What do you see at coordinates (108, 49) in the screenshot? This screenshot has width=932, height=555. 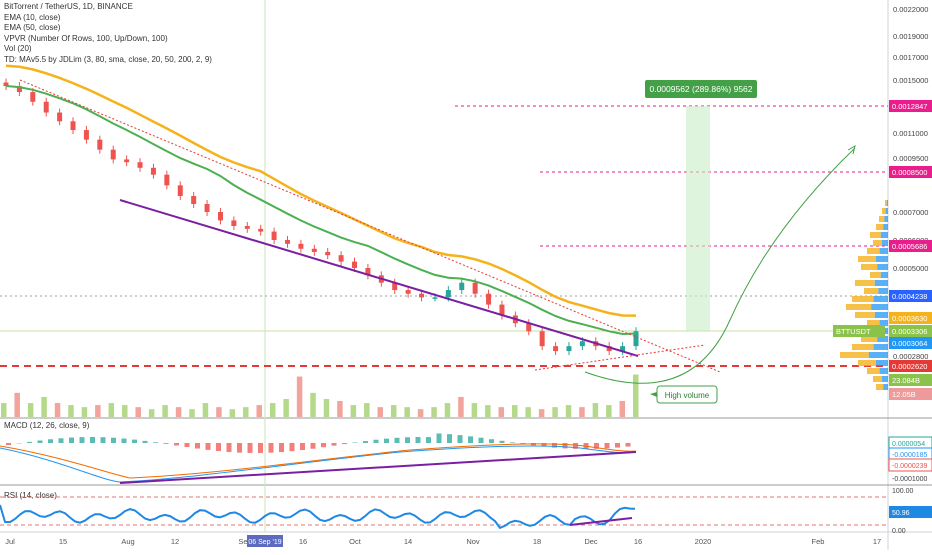 I see `vol-label: Vol (20)` at bounding box center [108, 49].